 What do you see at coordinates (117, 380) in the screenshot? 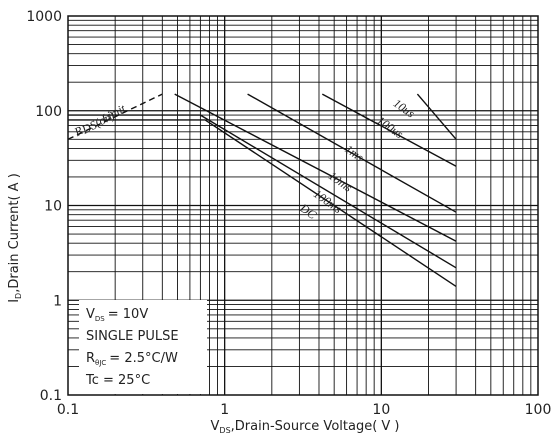
I see `condition-tc: Tc = 25°C` at bounding box center [117, 380].